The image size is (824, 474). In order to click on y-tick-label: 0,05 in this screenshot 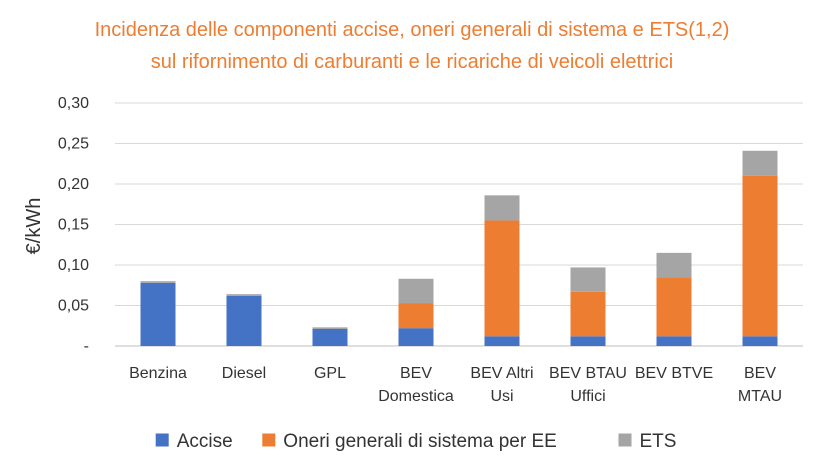, I will do `click(73, 306)`.